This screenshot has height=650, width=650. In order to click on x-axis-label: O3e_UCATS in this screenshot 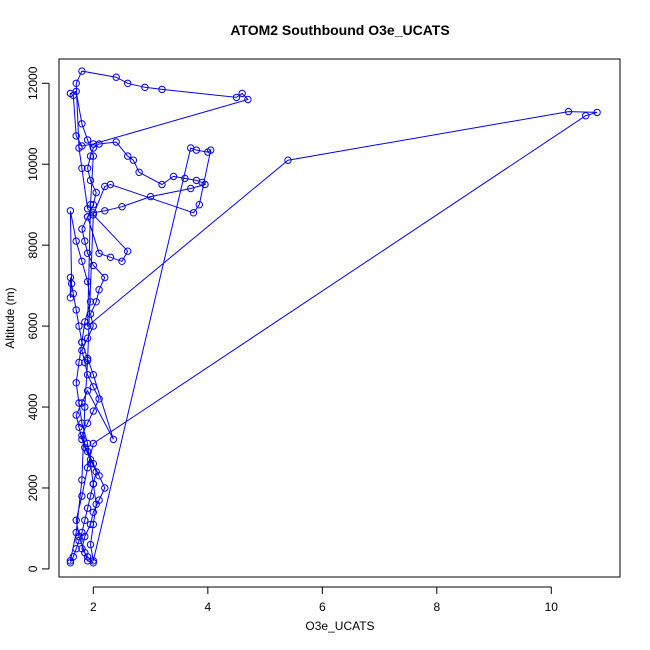, I will do `click(339, 626)`.